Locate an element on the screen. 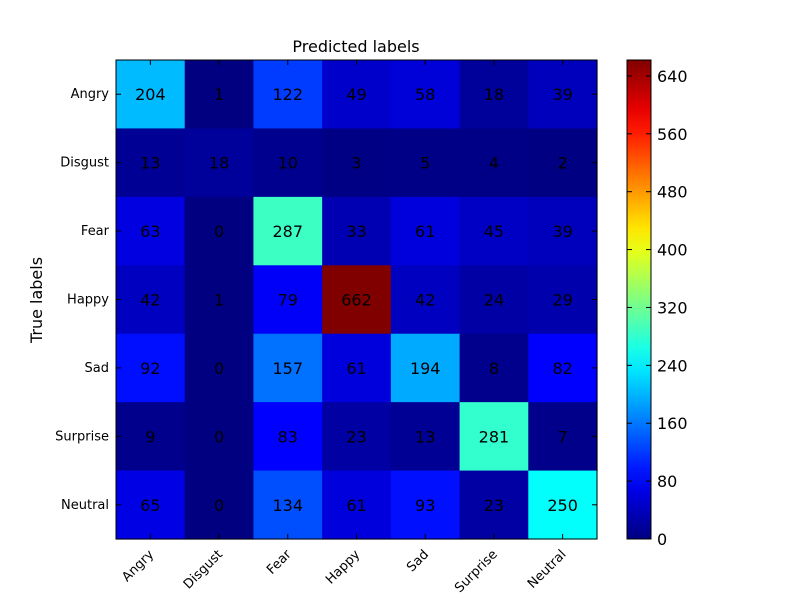 The image size is (800, 600). cell-value-label: 93 is located at coordinates (425, 505).